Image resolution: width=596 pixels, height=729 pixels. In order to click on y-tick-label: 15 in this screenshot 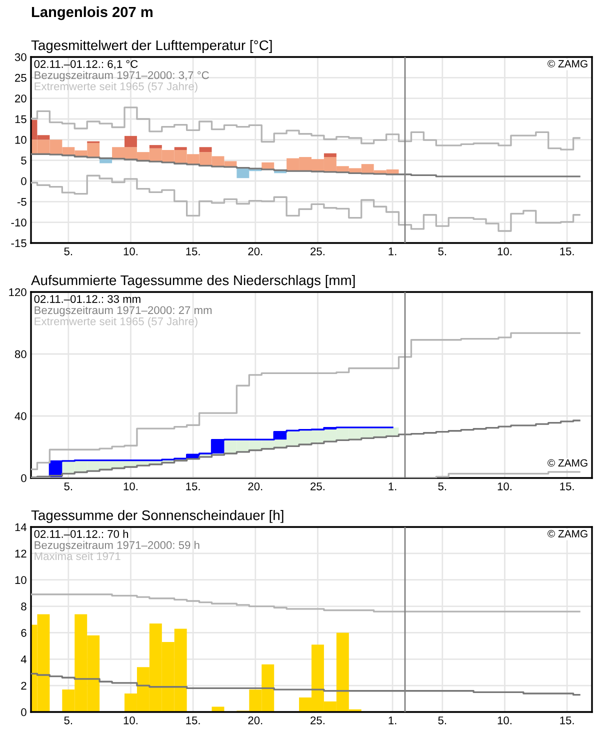, I will do `click(20, 119)`.